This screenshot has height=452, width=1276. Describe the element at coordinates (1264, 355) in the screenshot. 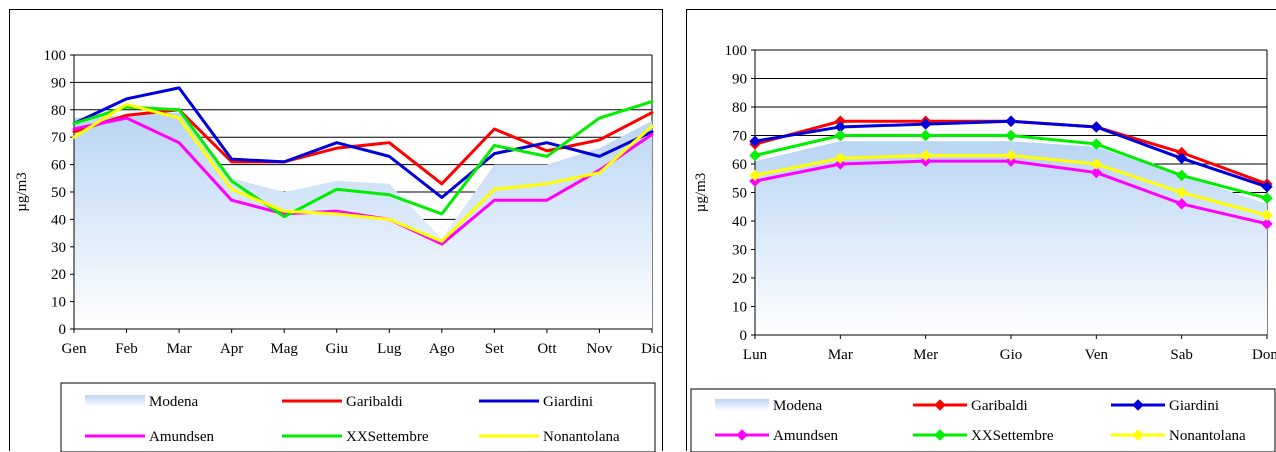

I see `x-tick-label: Dom` at that location.